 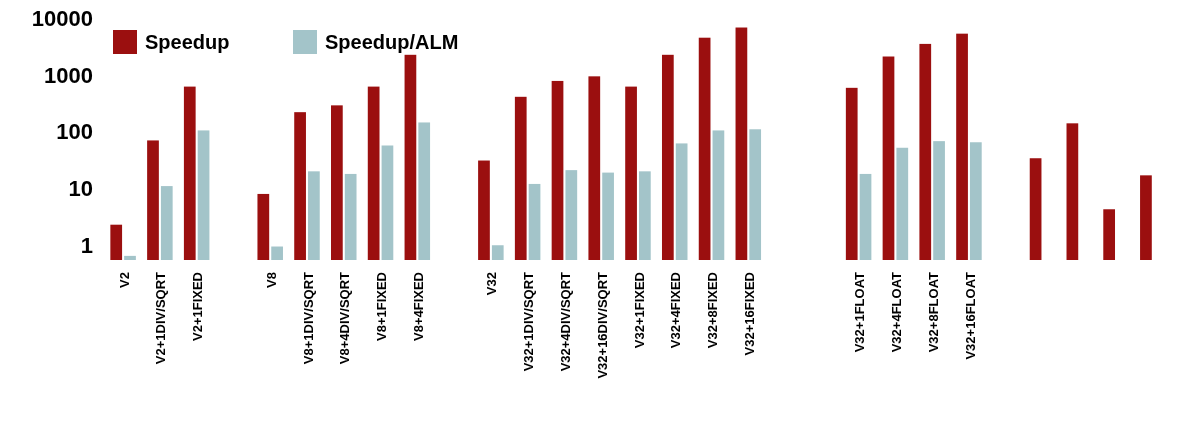 I want to click on x-tick-label: V8, so click(x=271, y=280).